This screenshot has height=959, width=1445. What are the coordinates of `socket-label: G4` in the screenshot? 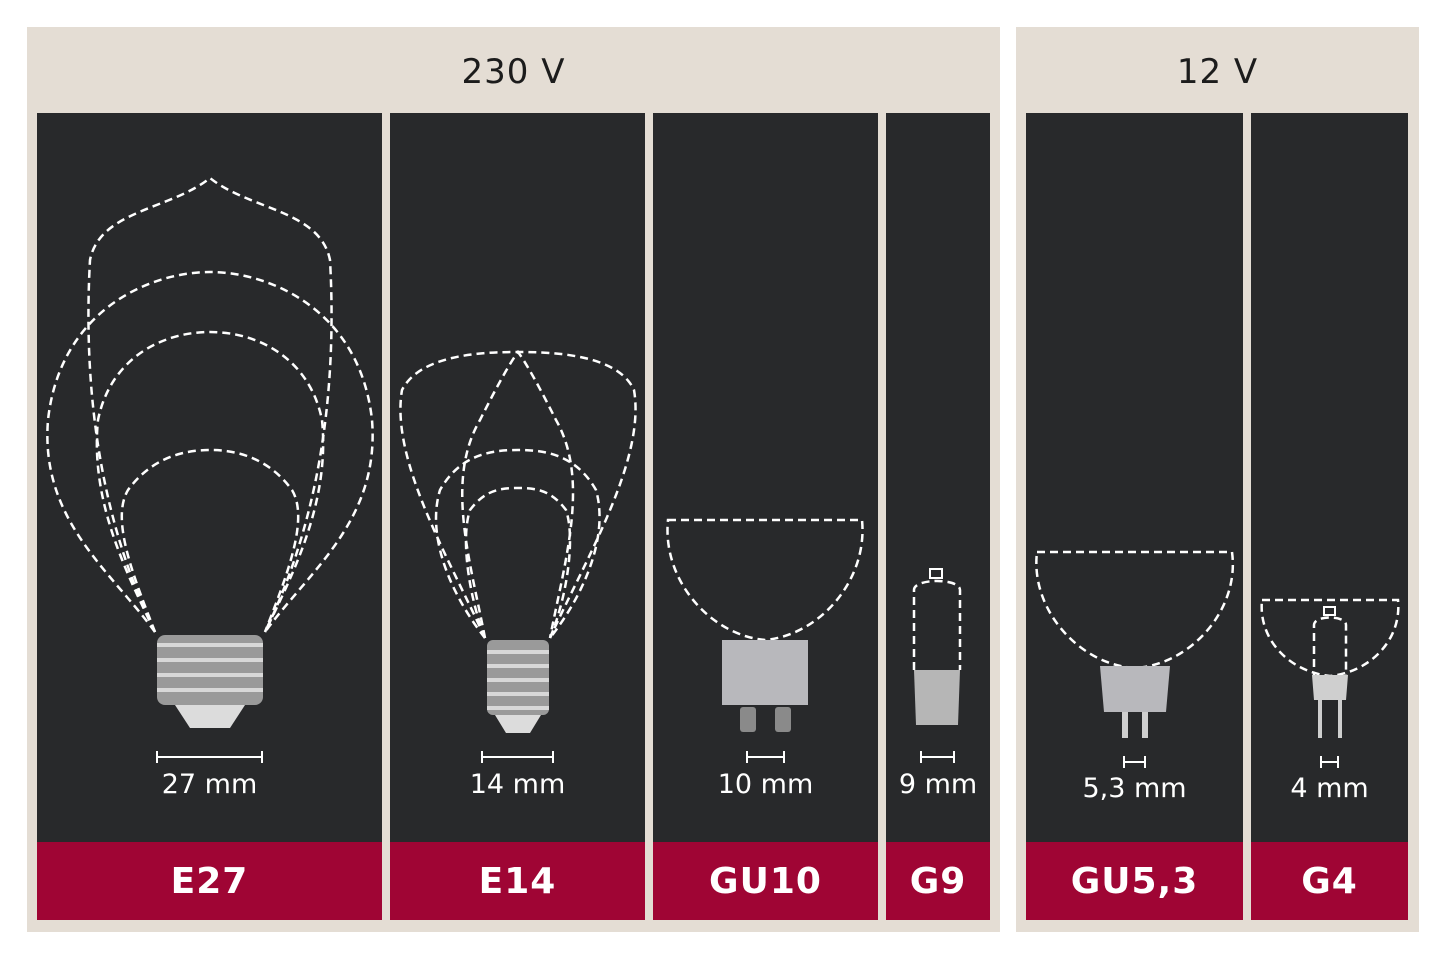 It's located at (1329, 881).